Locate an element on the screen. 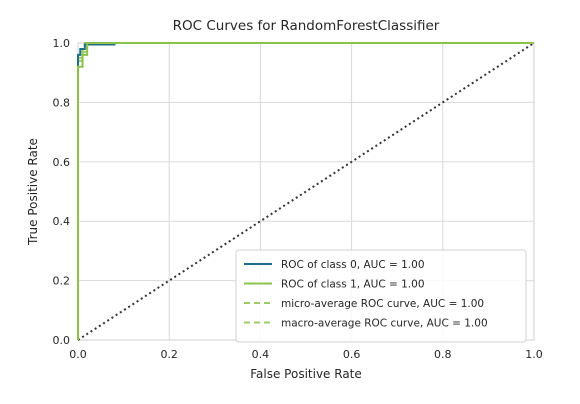  y-tick-label: 0.4 is located at coordinates (62, 221).